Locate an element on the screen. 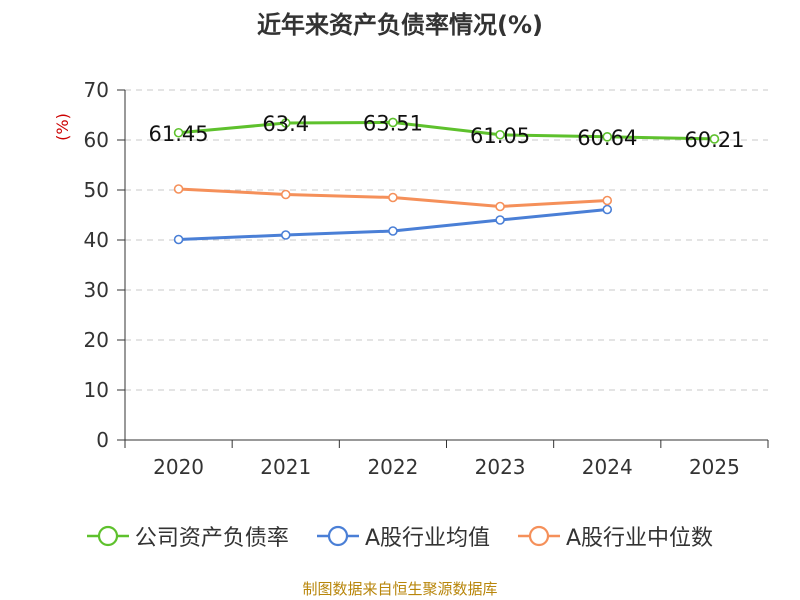 The width and height of the screenshot is (800, 600). y-tick-label: 70 is located at coordinates (96, 90).